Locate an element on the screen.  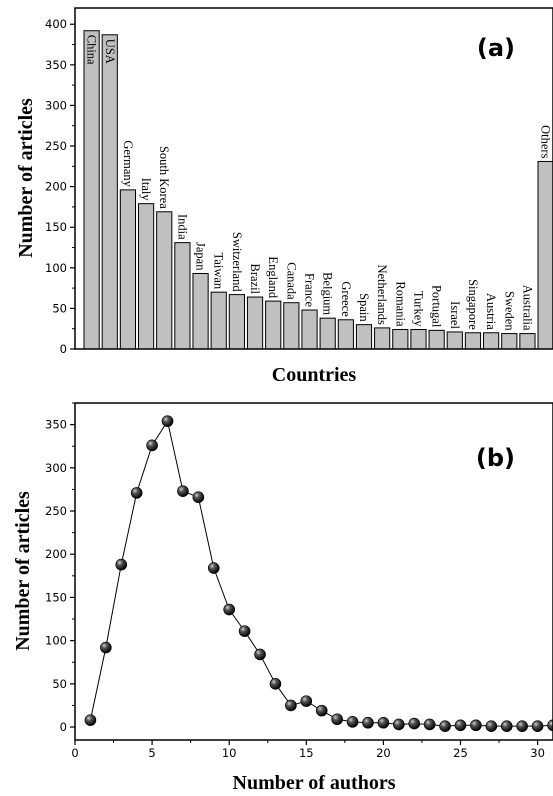
bar-usa is located at coordinates (109, 192).